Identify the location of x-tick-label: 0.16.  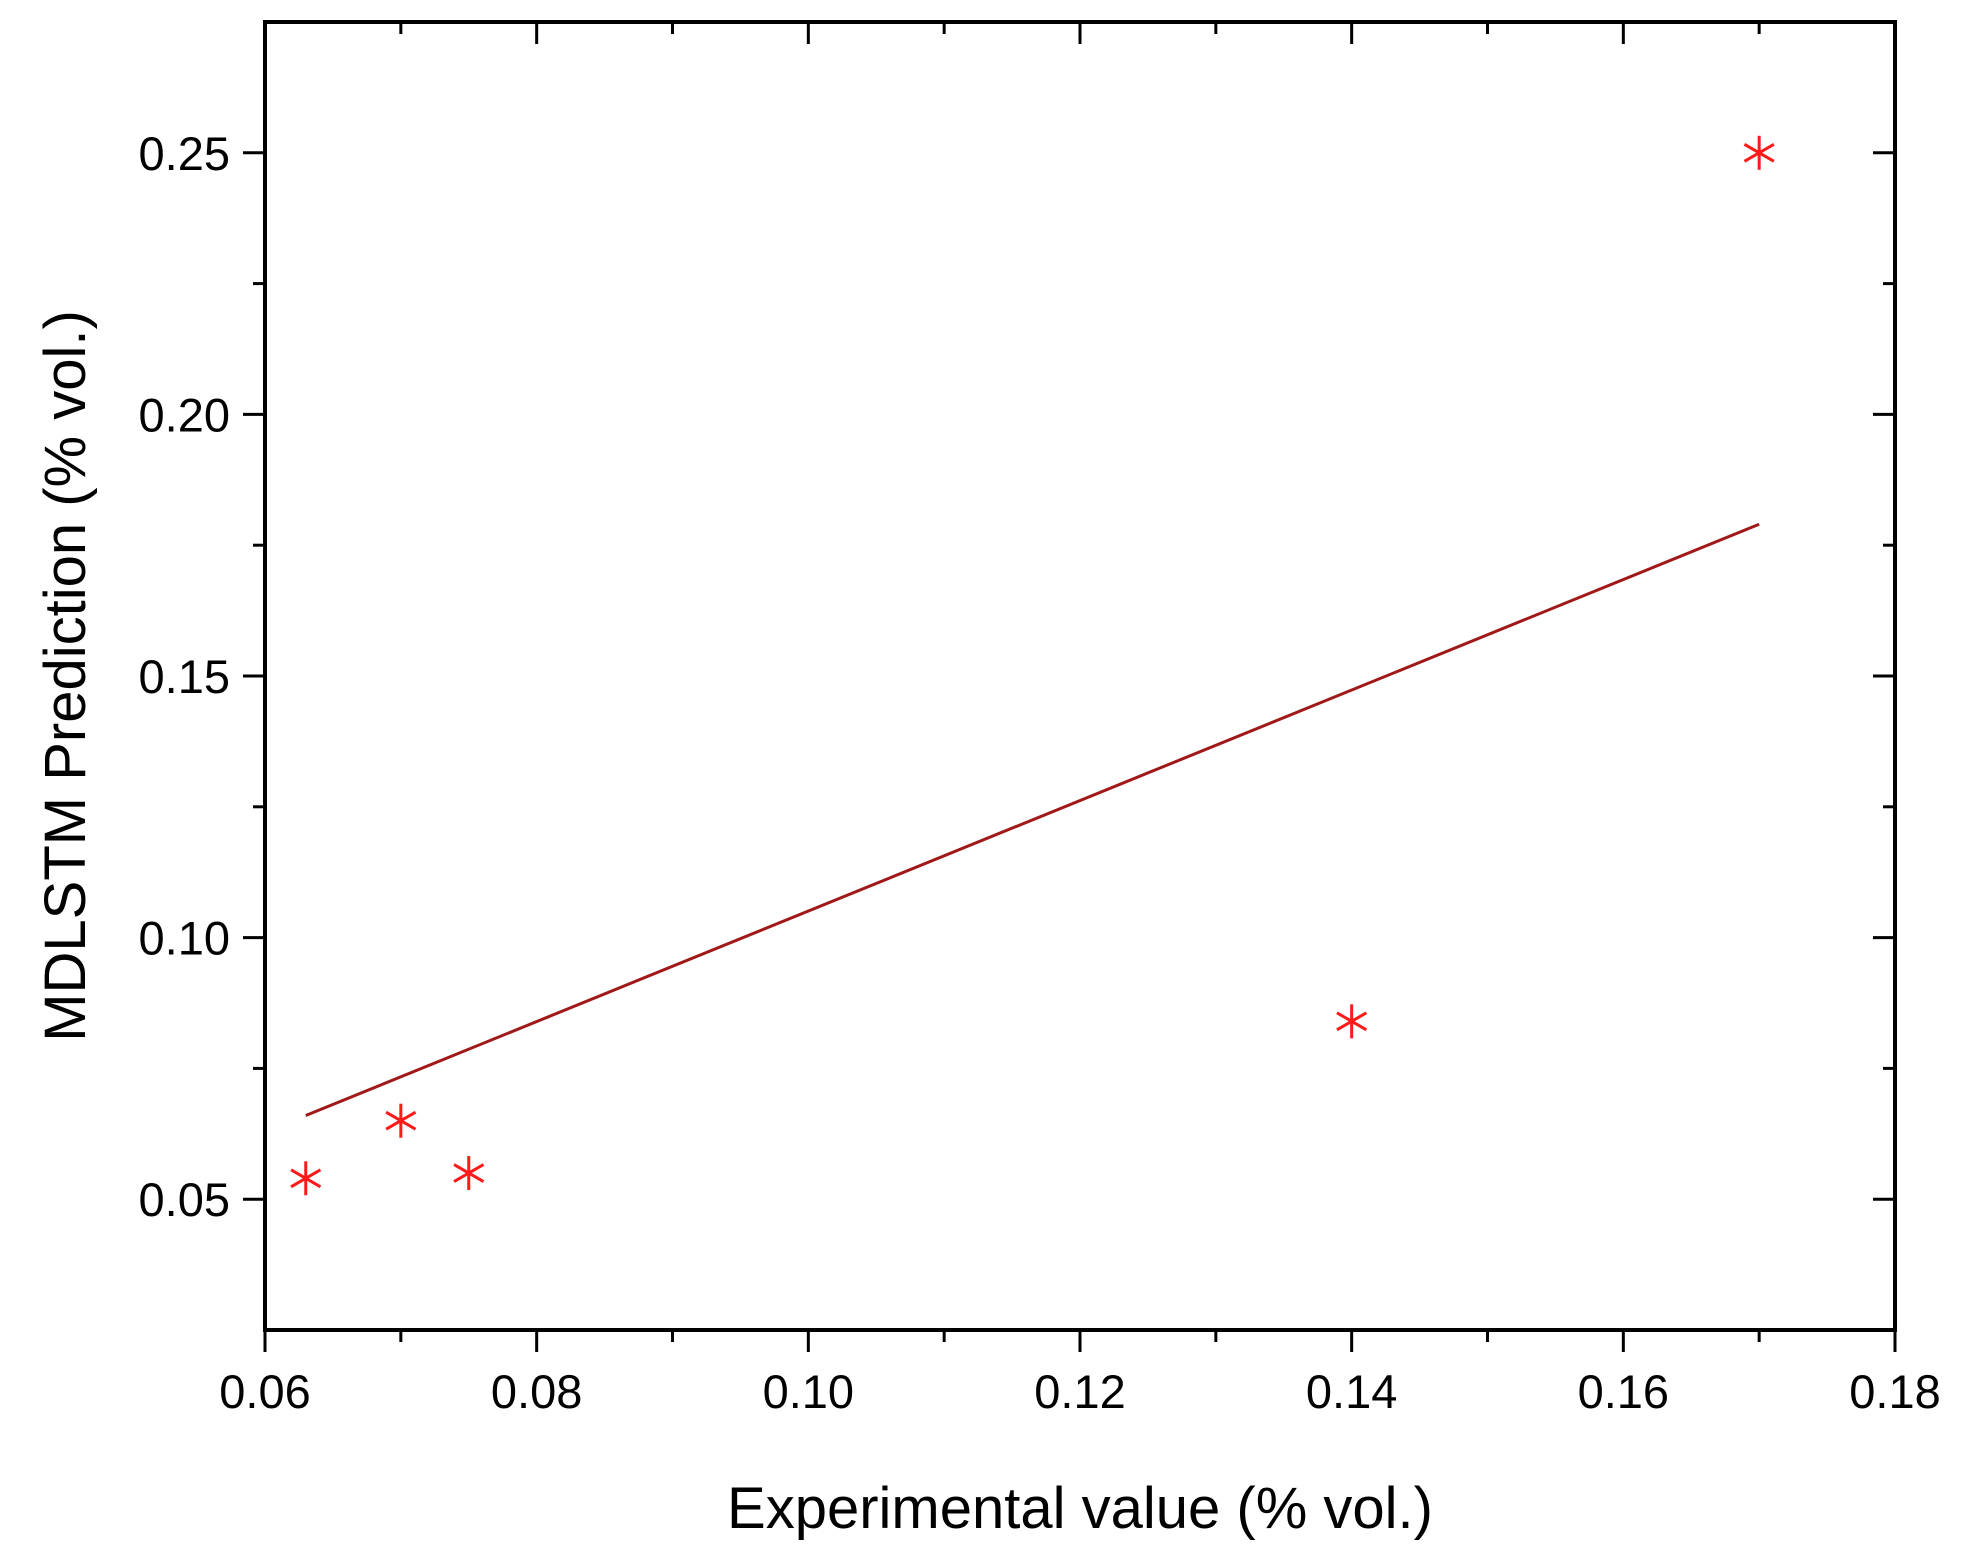
(1623, 1391).